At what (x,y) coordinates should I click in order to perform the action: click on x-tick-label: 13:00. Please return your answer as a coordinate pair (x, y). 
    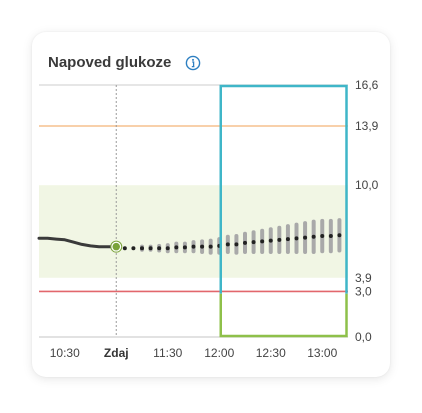
    Looking at the image, I should click on (322, 353).